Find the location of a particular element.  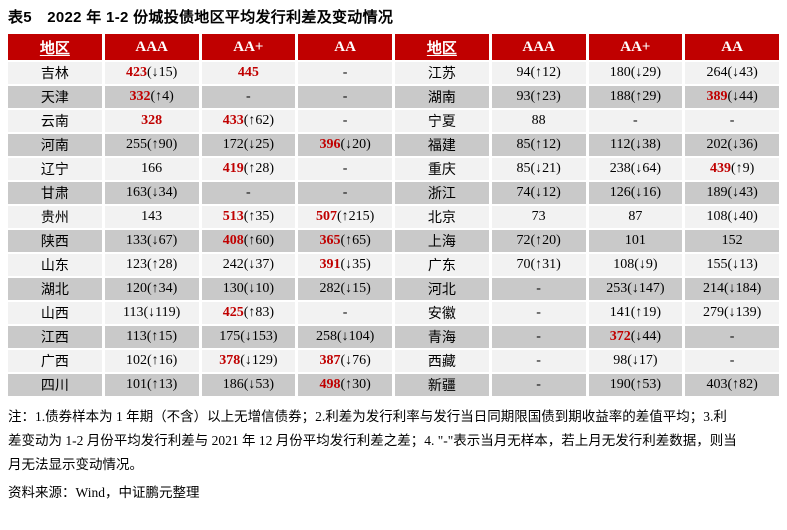

value-cell: 180(↓29) is located at coordinates (635, 73).